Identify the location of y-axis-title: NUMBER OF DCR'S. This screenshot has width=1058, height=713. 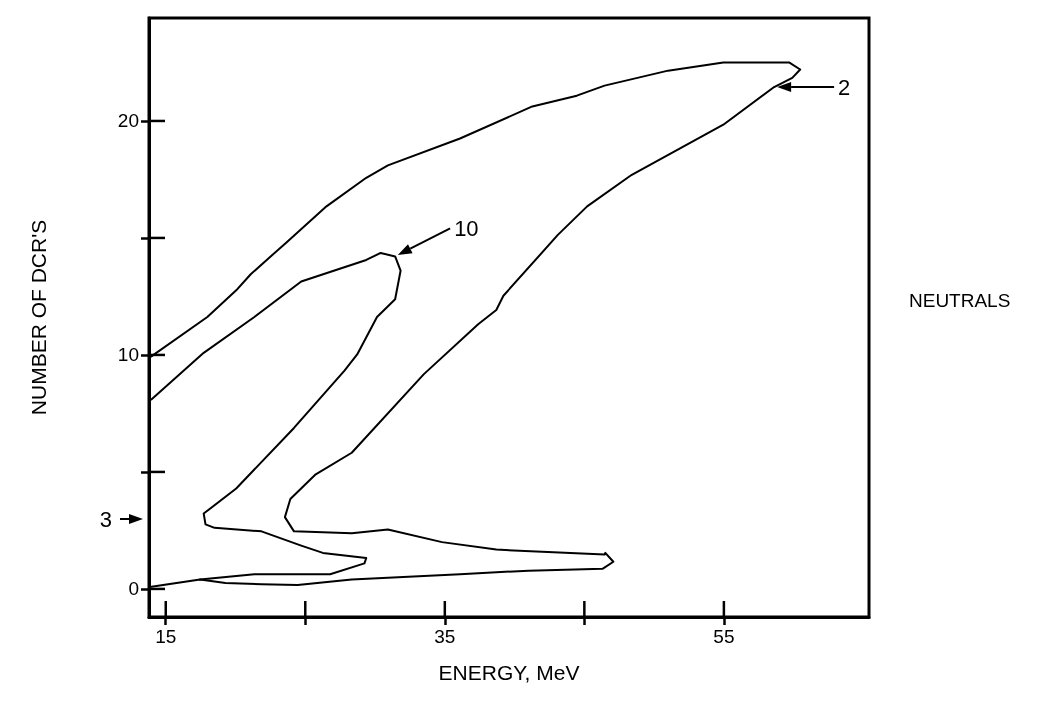
(38, 317).